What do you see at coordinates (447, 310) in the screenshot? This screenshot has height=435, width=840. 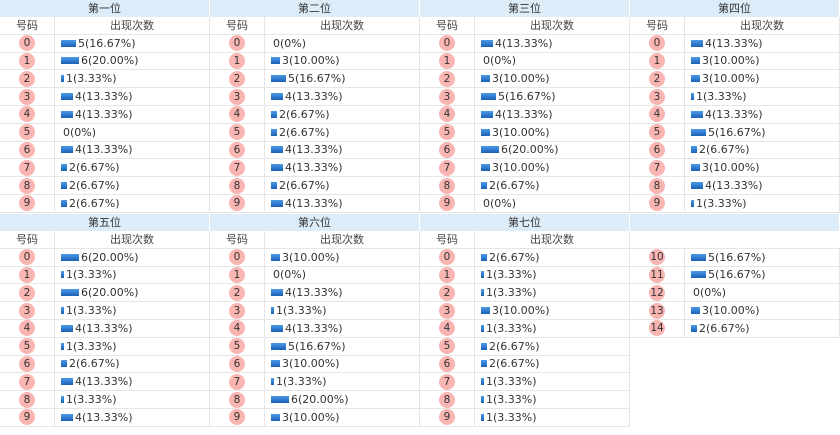 I see `number-ball: 3` at bounding box center [447, 310].